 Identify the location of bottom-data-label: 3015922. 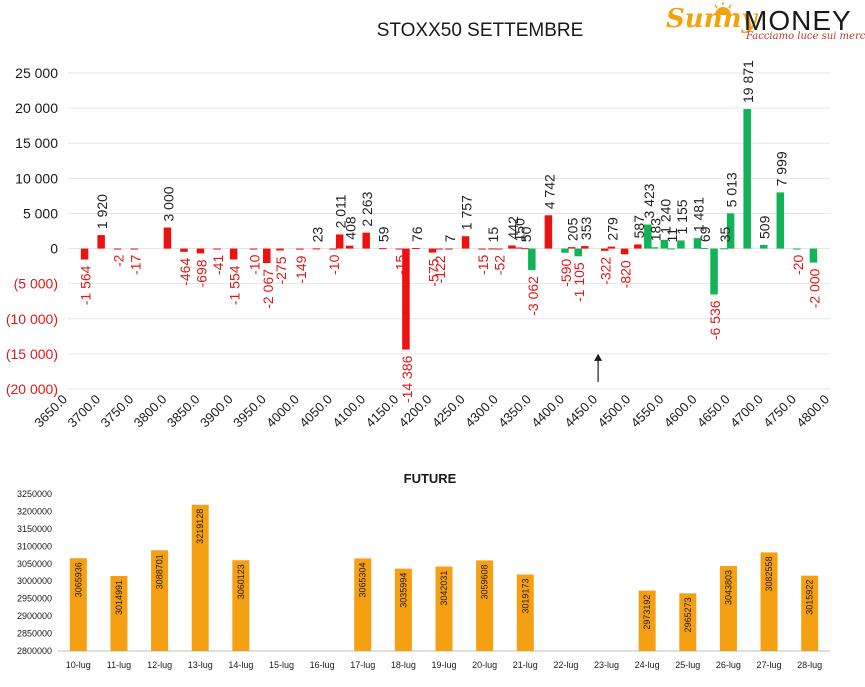
(810, 597).